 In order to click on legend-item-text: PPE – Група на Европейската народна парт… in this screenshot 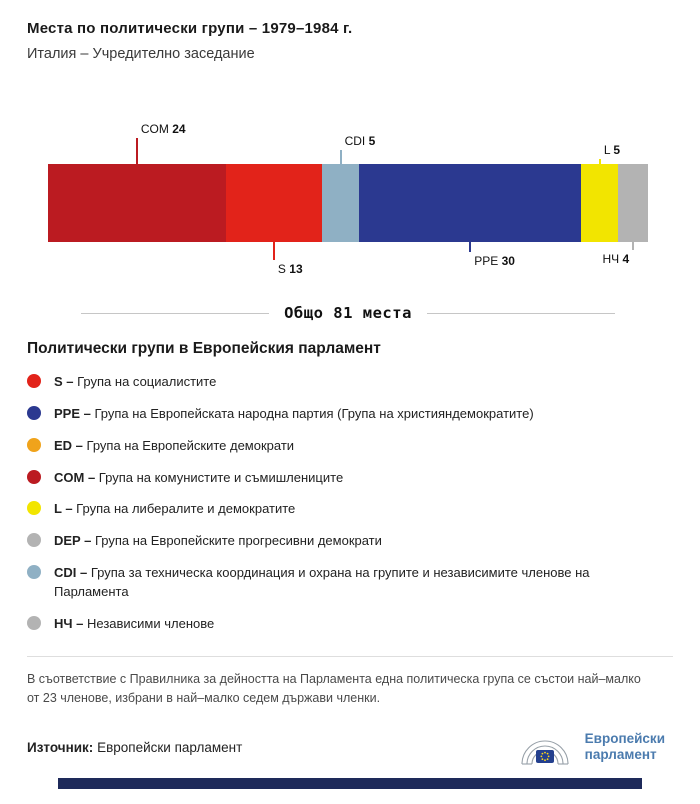, I will do `click(294, 413)`.